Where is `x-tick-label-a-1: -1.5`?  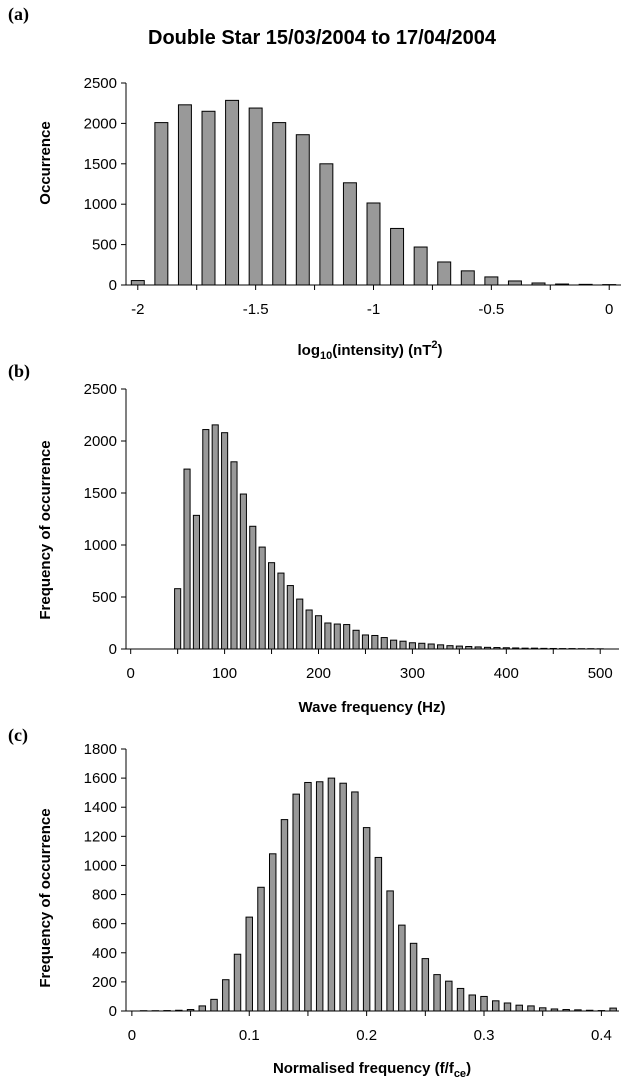
x-tick-label-a-1: -1.5 is located at coordinates (256, 309).